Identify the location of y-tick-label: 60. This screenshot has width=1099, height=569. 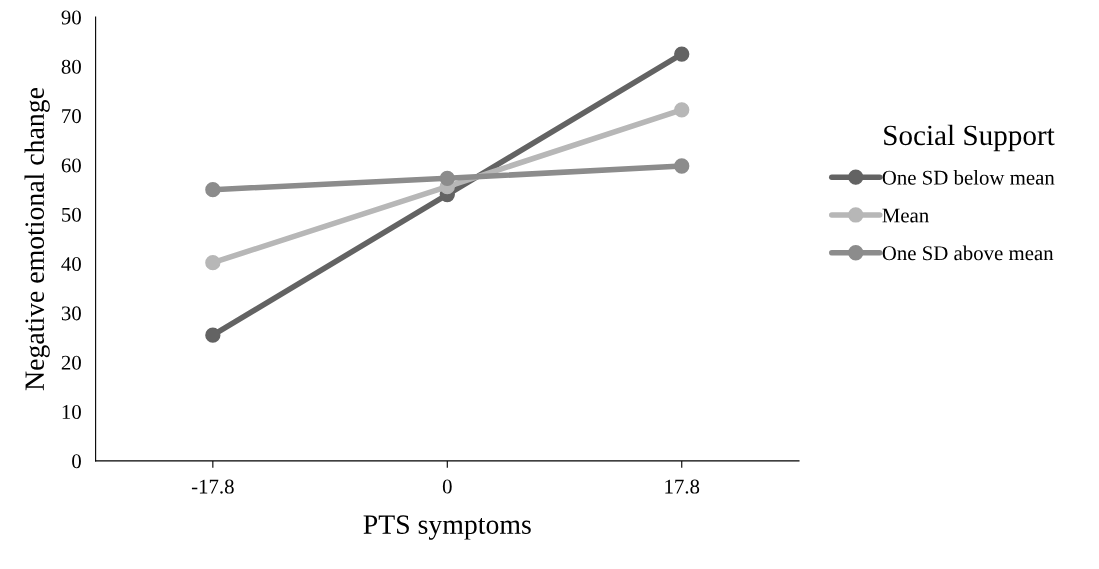
(71, 165).